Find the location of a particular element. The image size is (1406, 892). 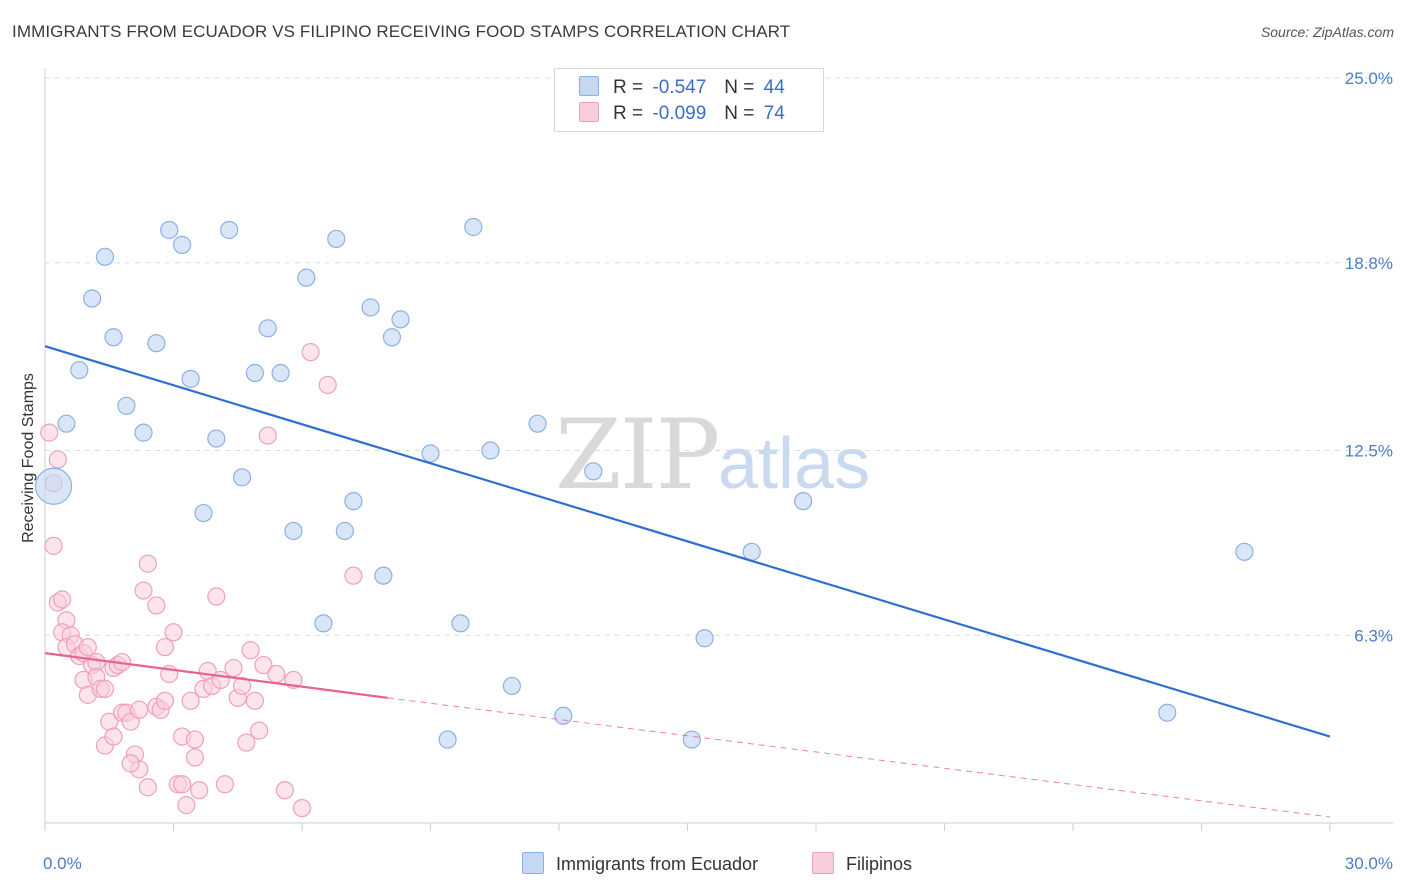

legend-item-label: Immigrants from Ecuador is located at coordinates (657, 864).